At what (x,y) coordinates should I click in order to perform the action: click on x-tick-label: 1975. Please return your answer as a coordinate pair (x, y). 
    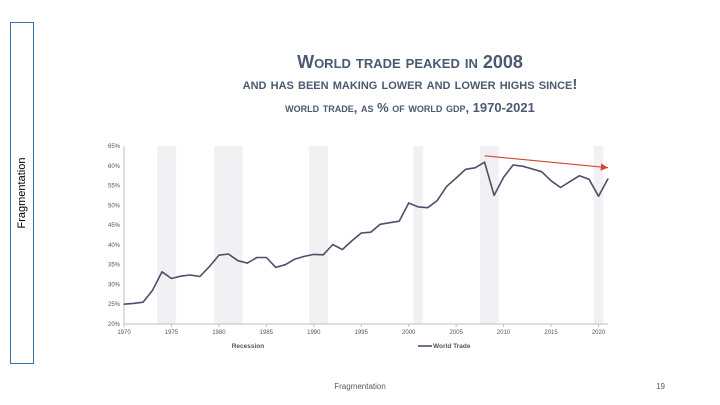
    Looking at the image, I should click on (172, 333).